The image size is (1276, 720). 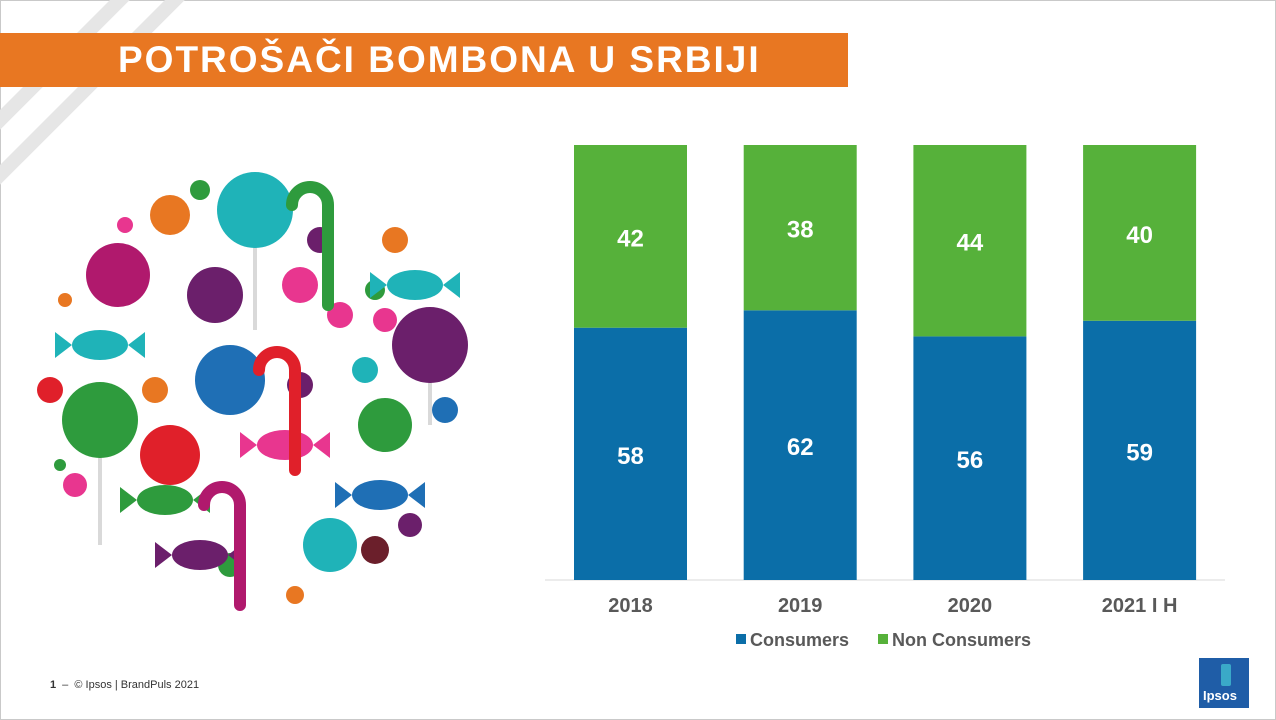 I want to click on data-label: 40, so click(x=1139, y=235).